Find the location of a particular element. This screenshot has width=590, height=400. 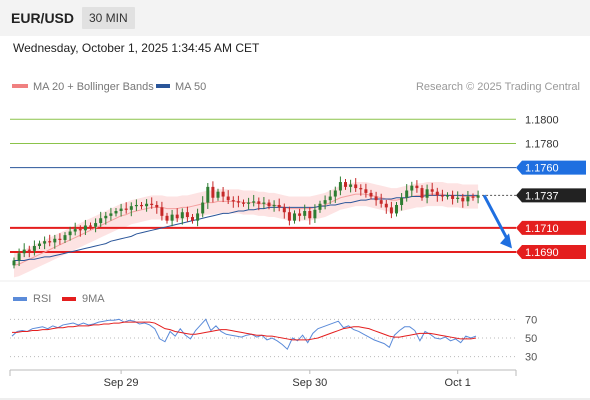

x-label-2: Oct 1 is located at coordinates (458, 383).